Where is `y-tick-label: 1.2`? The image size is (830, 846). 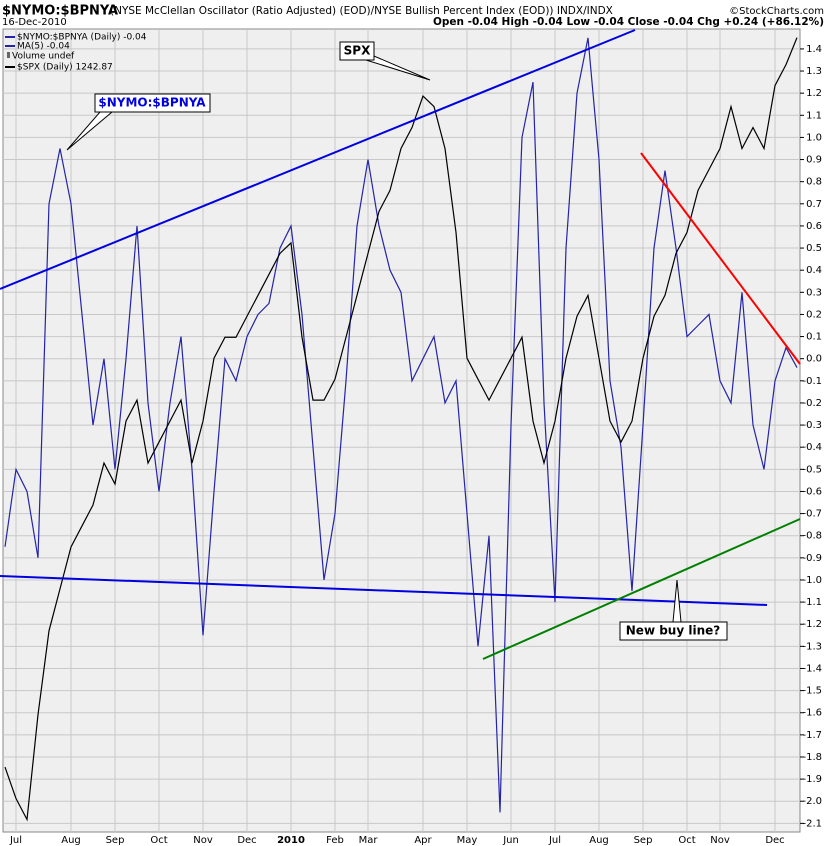 y-tick-label: 1.2 is located at coordinates (814, 93).